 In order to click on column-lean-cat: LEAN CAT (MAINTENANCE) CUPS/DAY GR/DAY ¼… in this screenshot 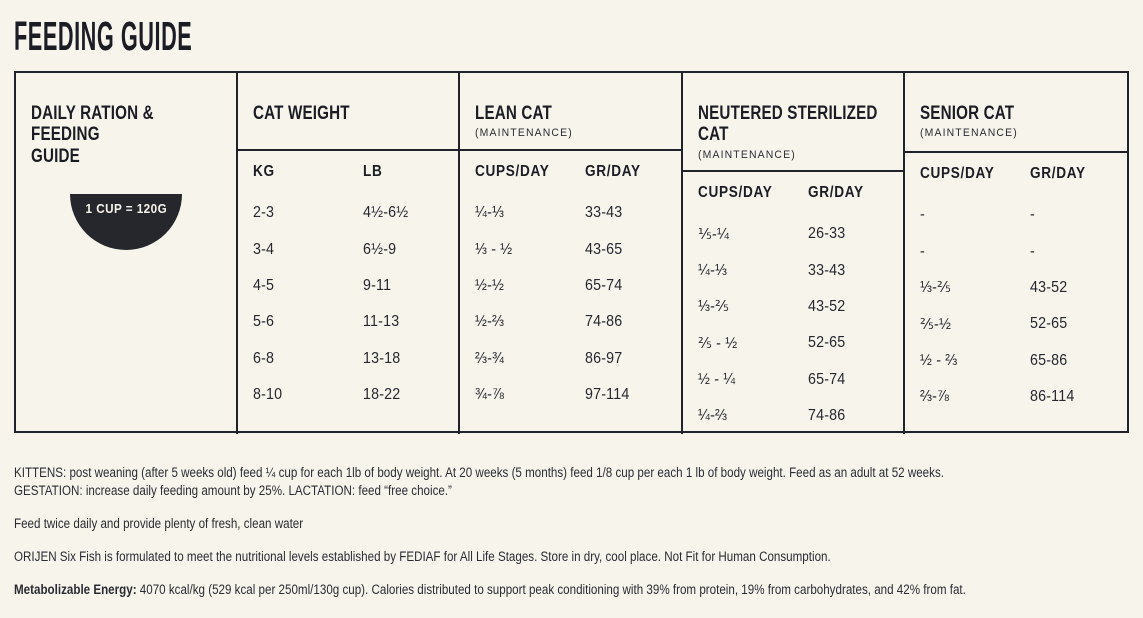, I will do `click(571, 254)`.